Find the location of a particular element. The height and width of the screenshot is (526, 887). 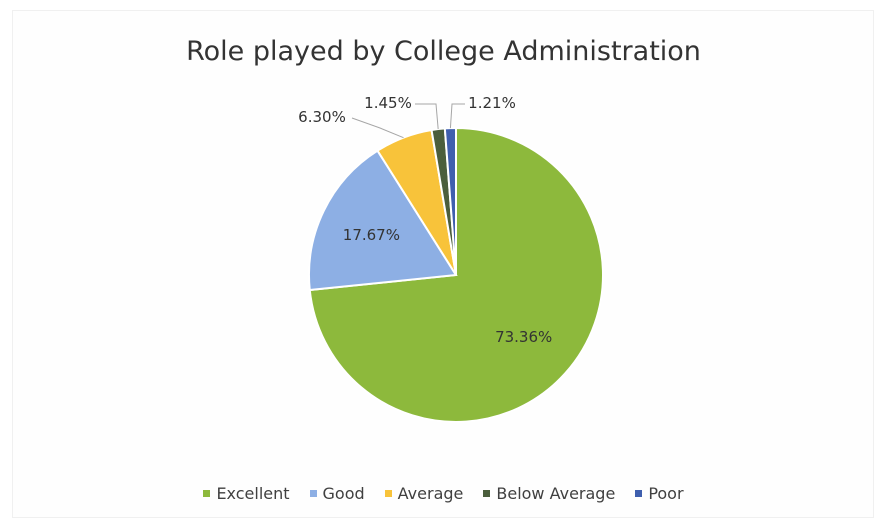

data-label-good: 17.67% is located at coordinates (371, 235).